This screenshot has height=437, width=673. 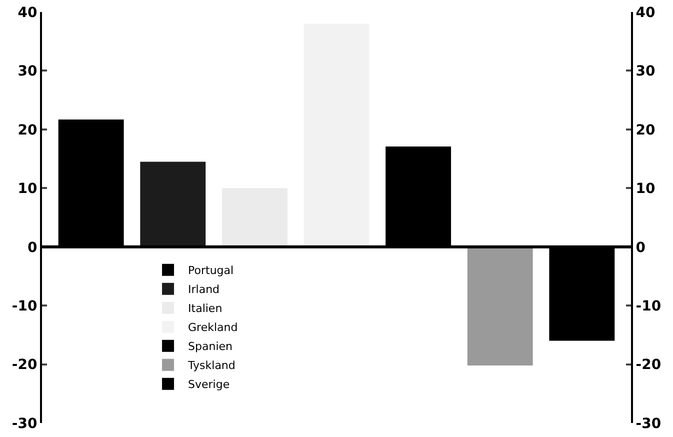 What do you see at coordinates (646, 130) in the screenshot?
I see `y2-tick-label: 20` at bounding box center [646, 130].